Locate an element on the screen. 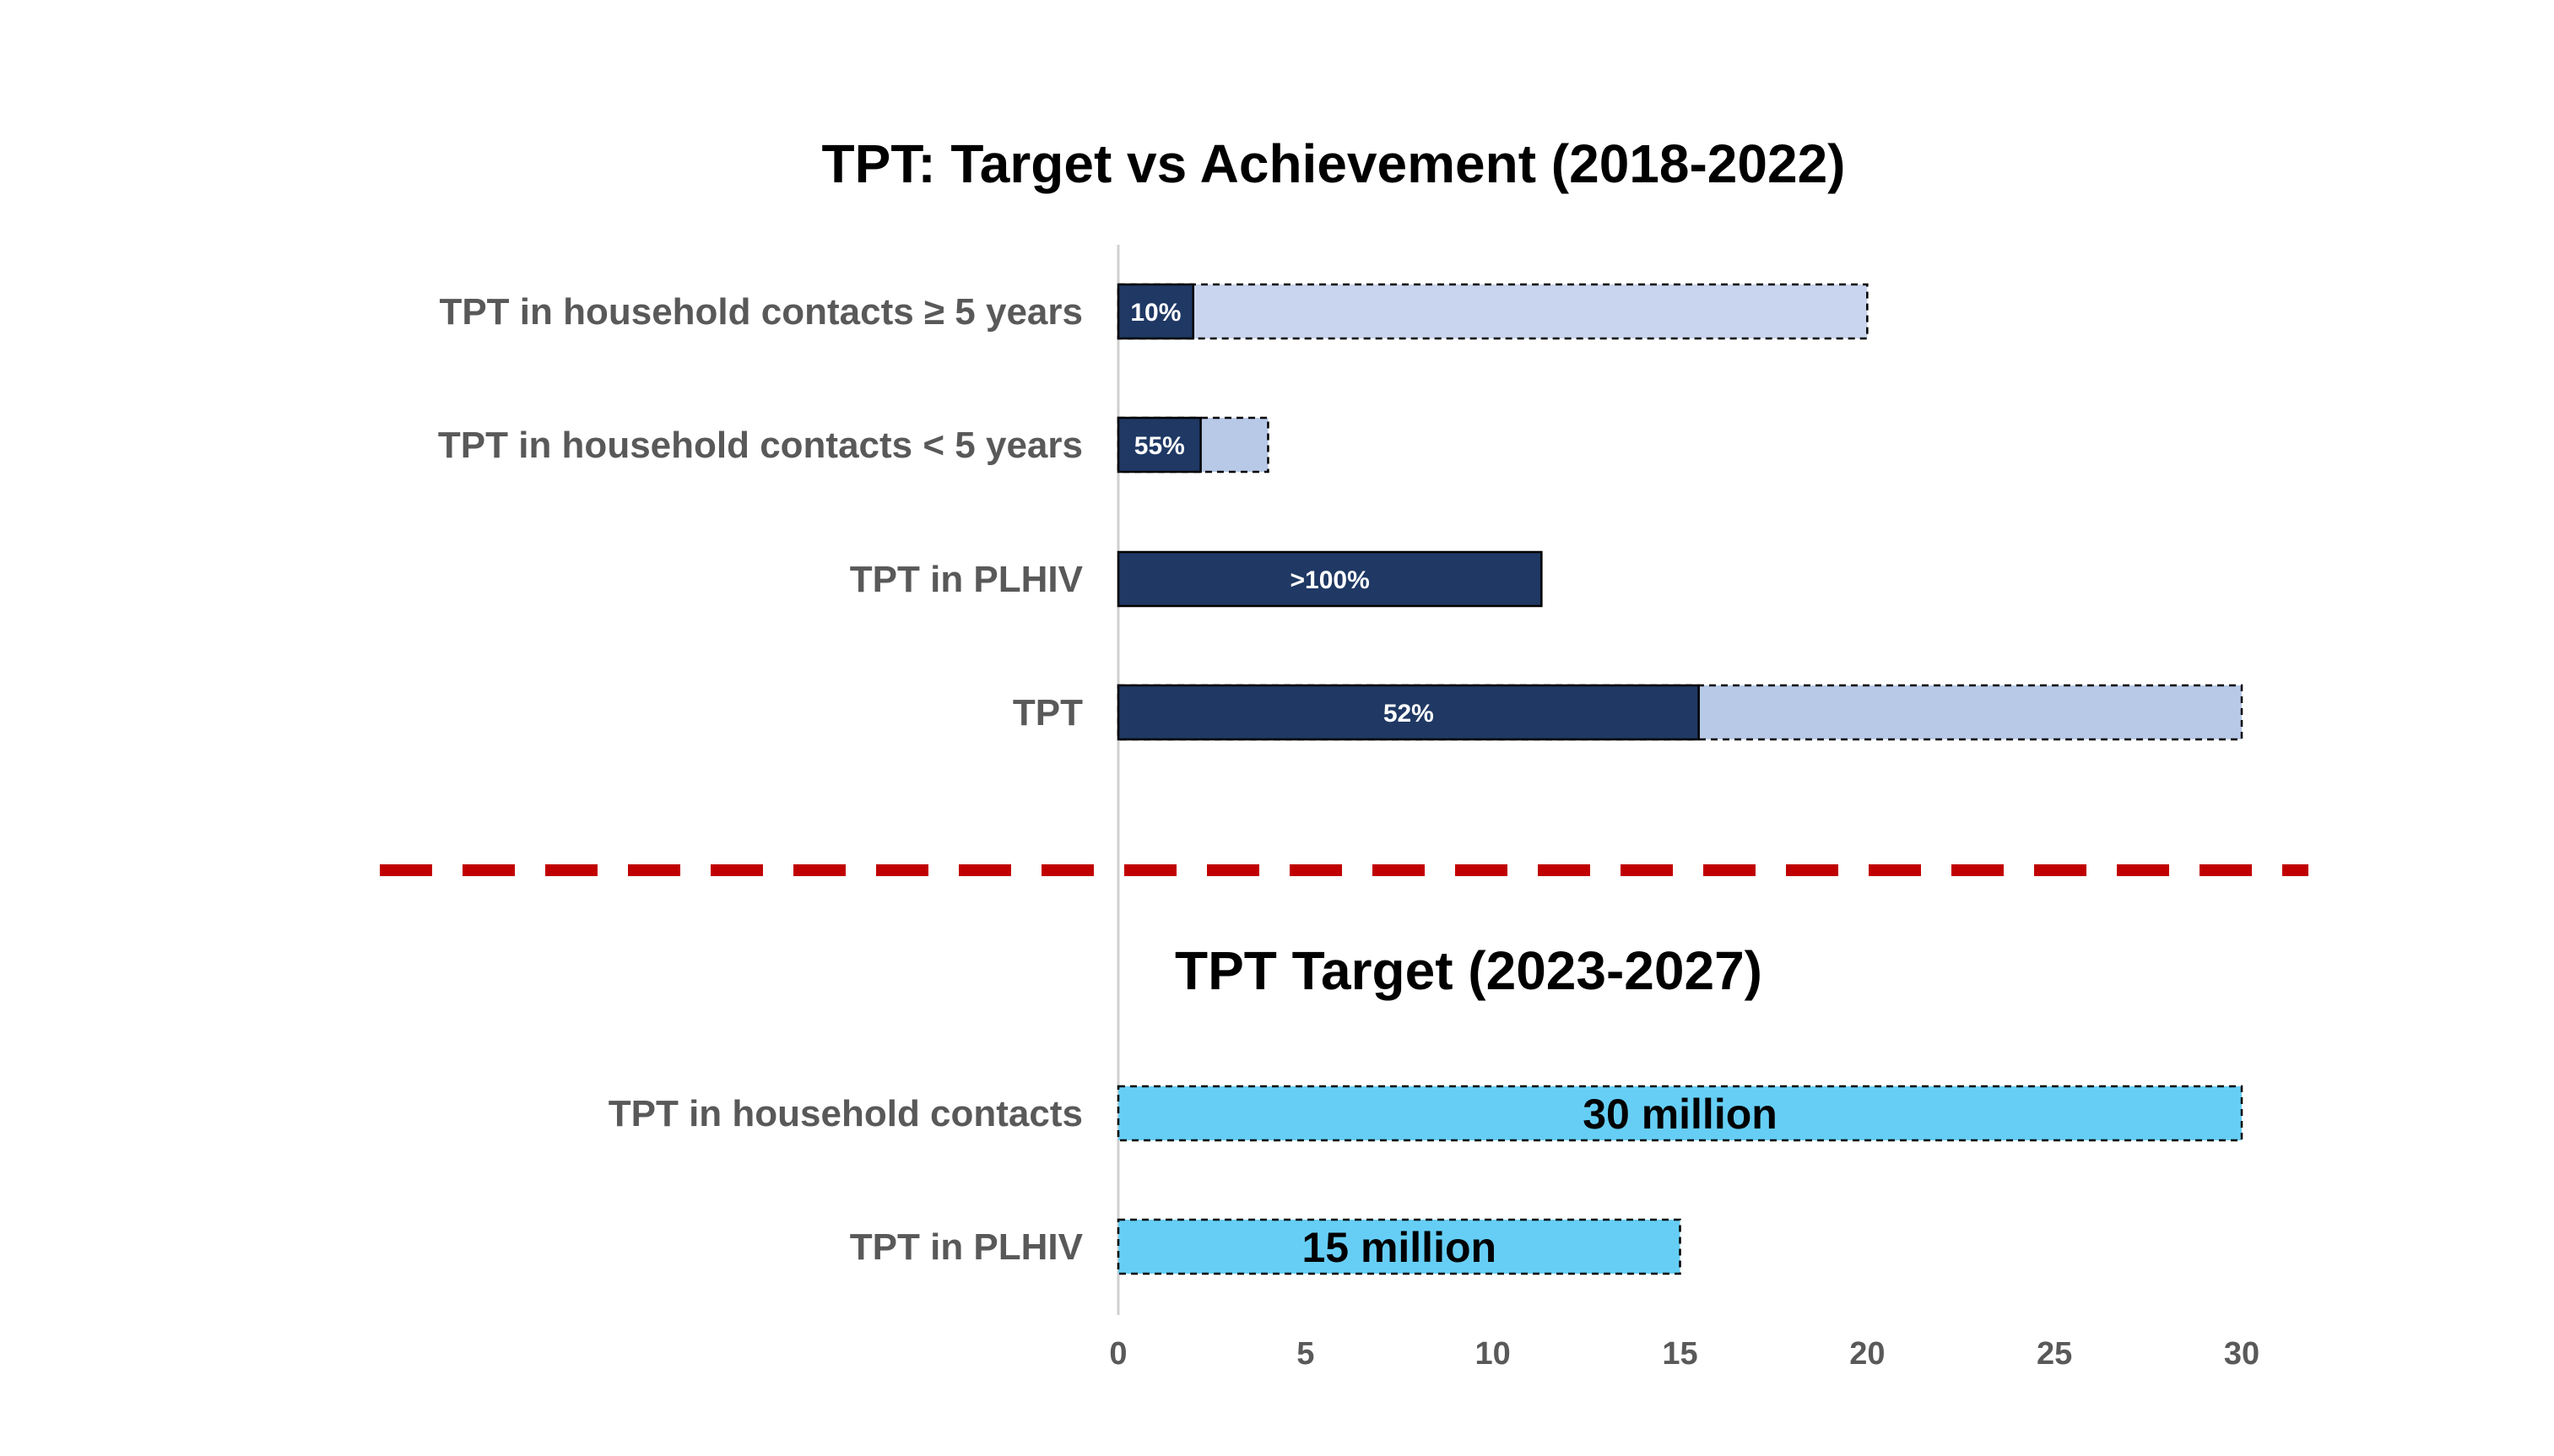 This screenshot has width=2554, height=1456. data-label: 10% is located at coordinates (1155, 313).